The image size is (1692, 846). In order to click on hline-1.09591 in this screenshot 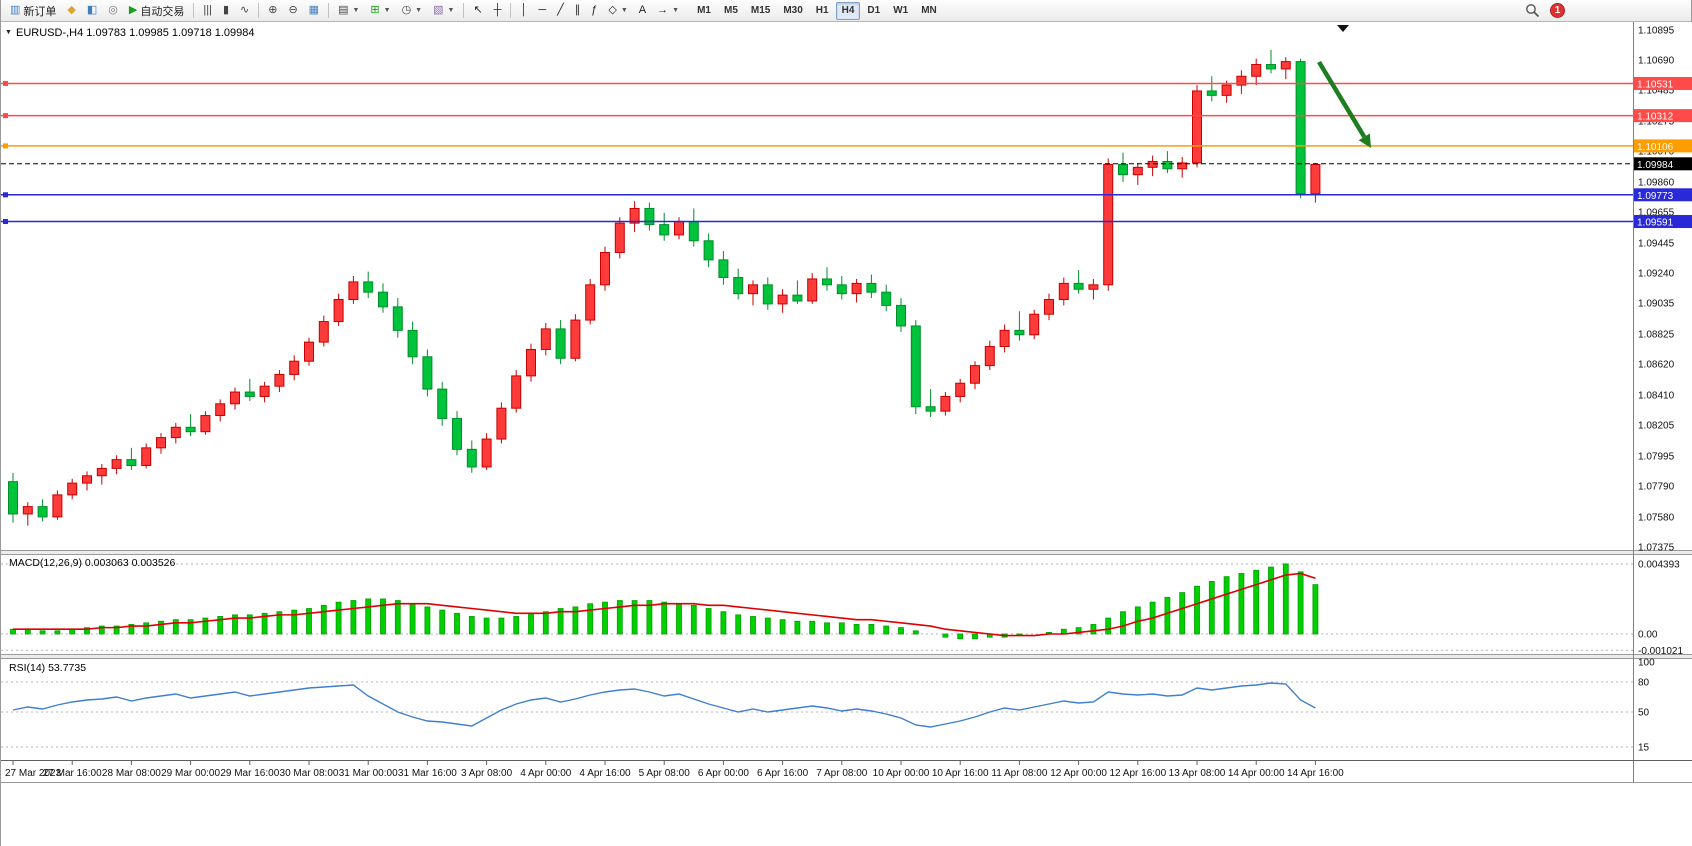, I will do `click(817, 222)`.